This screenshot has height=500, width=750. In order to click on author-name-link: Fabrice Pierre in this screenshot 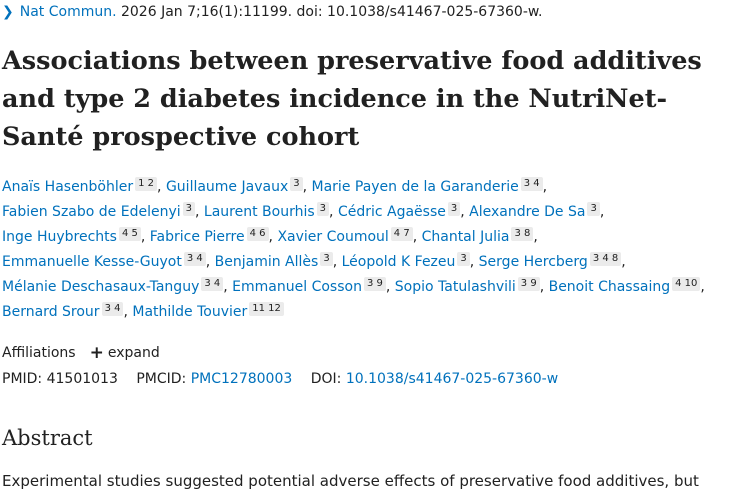, I will do `click(197, 237)`.